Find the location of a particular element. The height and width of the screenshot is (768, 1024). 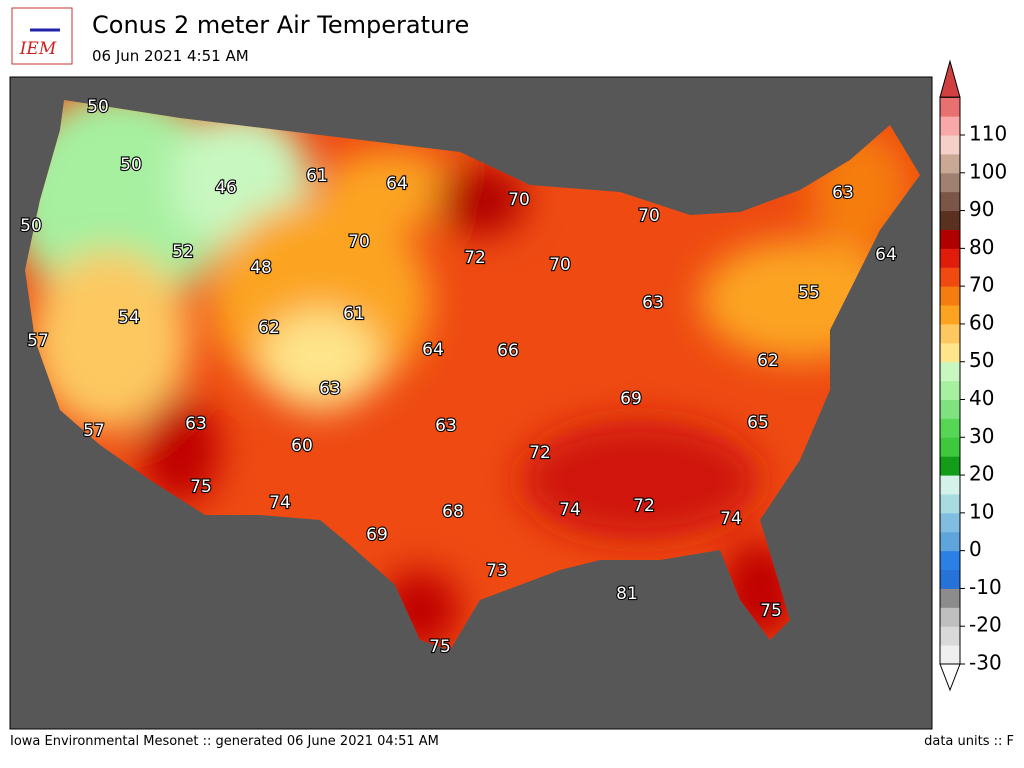

logo-text: IEM is located at coordinates (38, 49).